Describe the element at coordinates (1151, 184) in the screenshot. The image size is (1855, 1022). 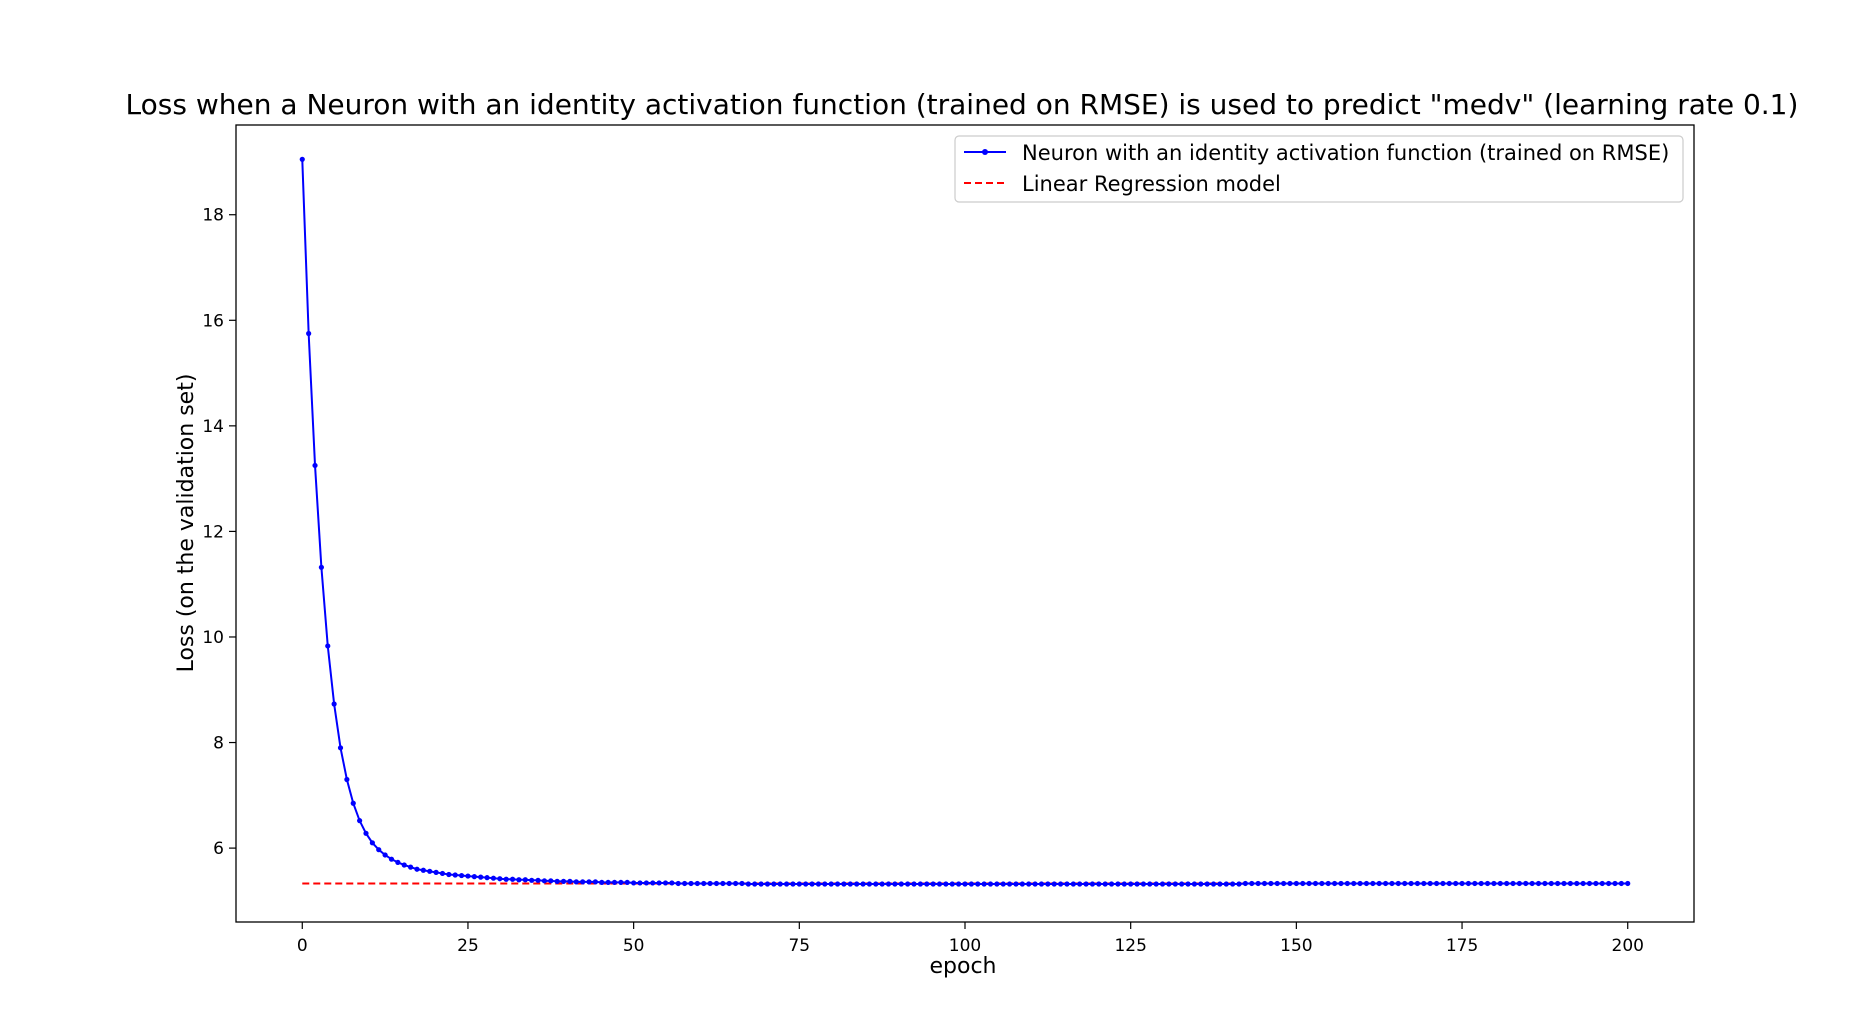
I see `legend-label-linear-regression: Linear Regression model` at that location.